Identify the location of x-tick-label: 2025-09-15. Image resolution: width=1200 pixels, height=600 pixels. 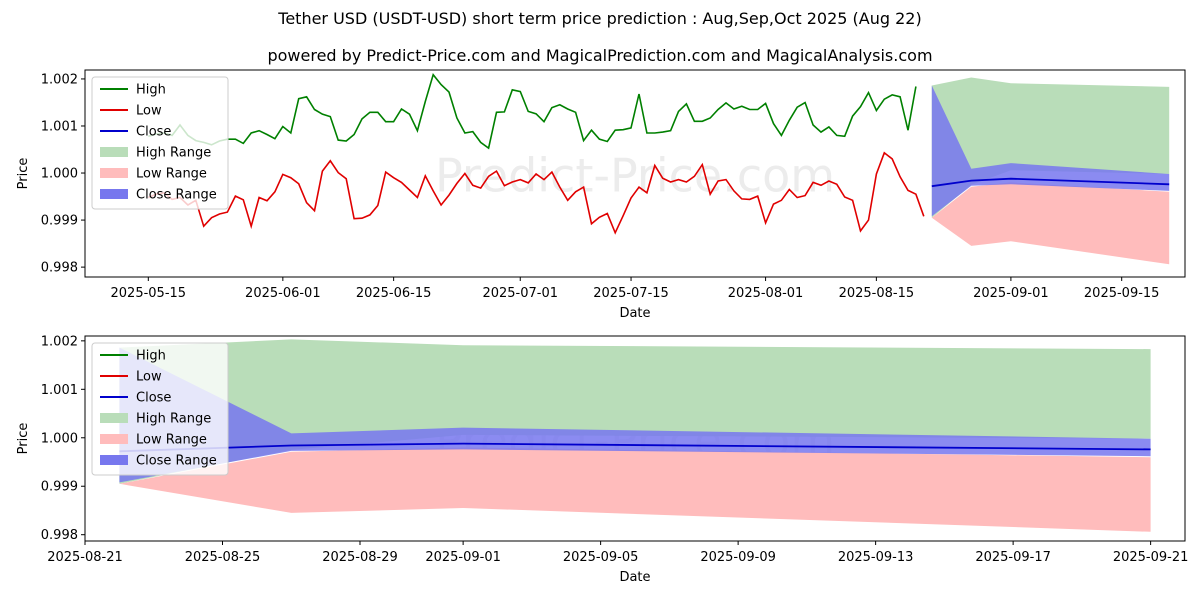
(1122, 293).